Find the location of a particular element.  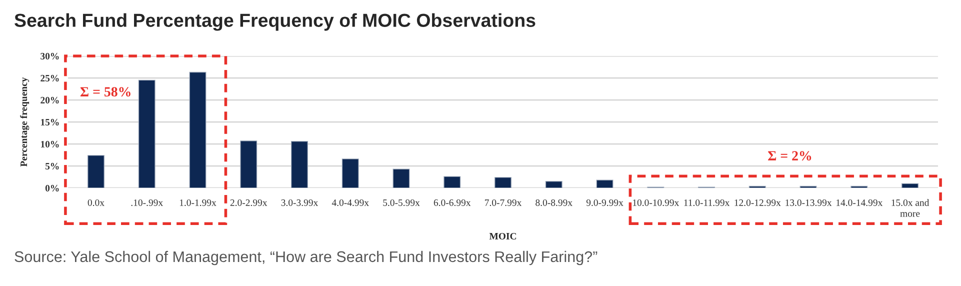

y-tick-label: 15% is located at coordinates (50, 122).